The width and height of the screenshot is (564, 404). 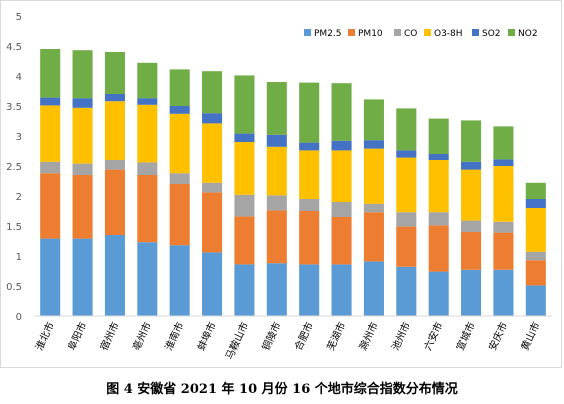 I want to click on legend-label: NO2, so click(x=528, y=34).